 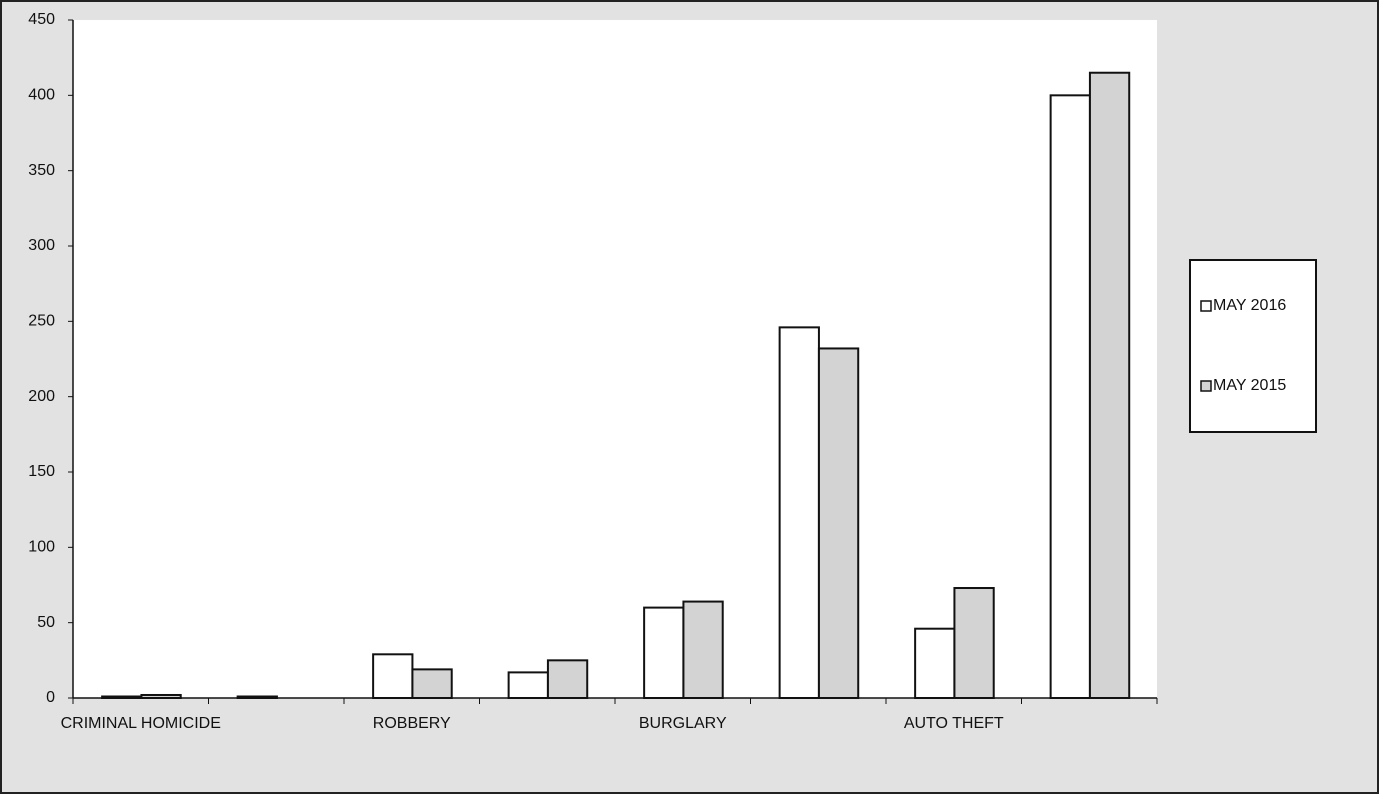 I want to click on y-tick-label: 100, so click(x=41, y=547).